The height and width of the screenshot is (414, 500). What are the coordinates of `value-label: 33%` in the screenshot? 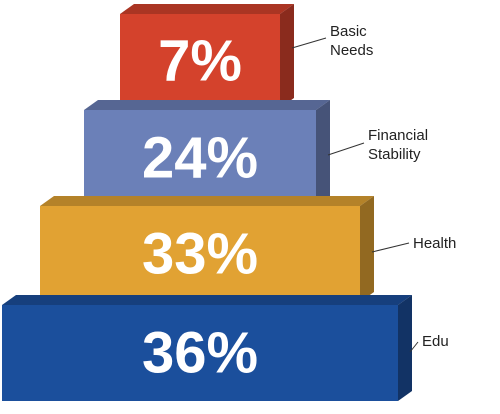 It's located at (200, 253).